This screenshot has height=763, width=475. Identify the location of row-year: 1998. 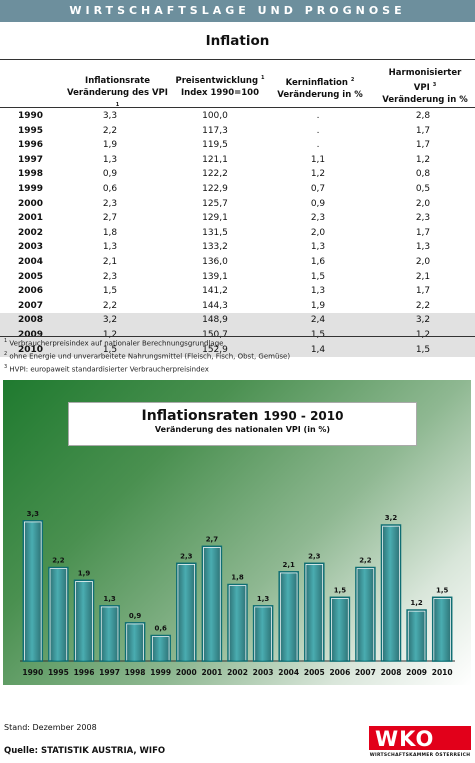
(31, 174).